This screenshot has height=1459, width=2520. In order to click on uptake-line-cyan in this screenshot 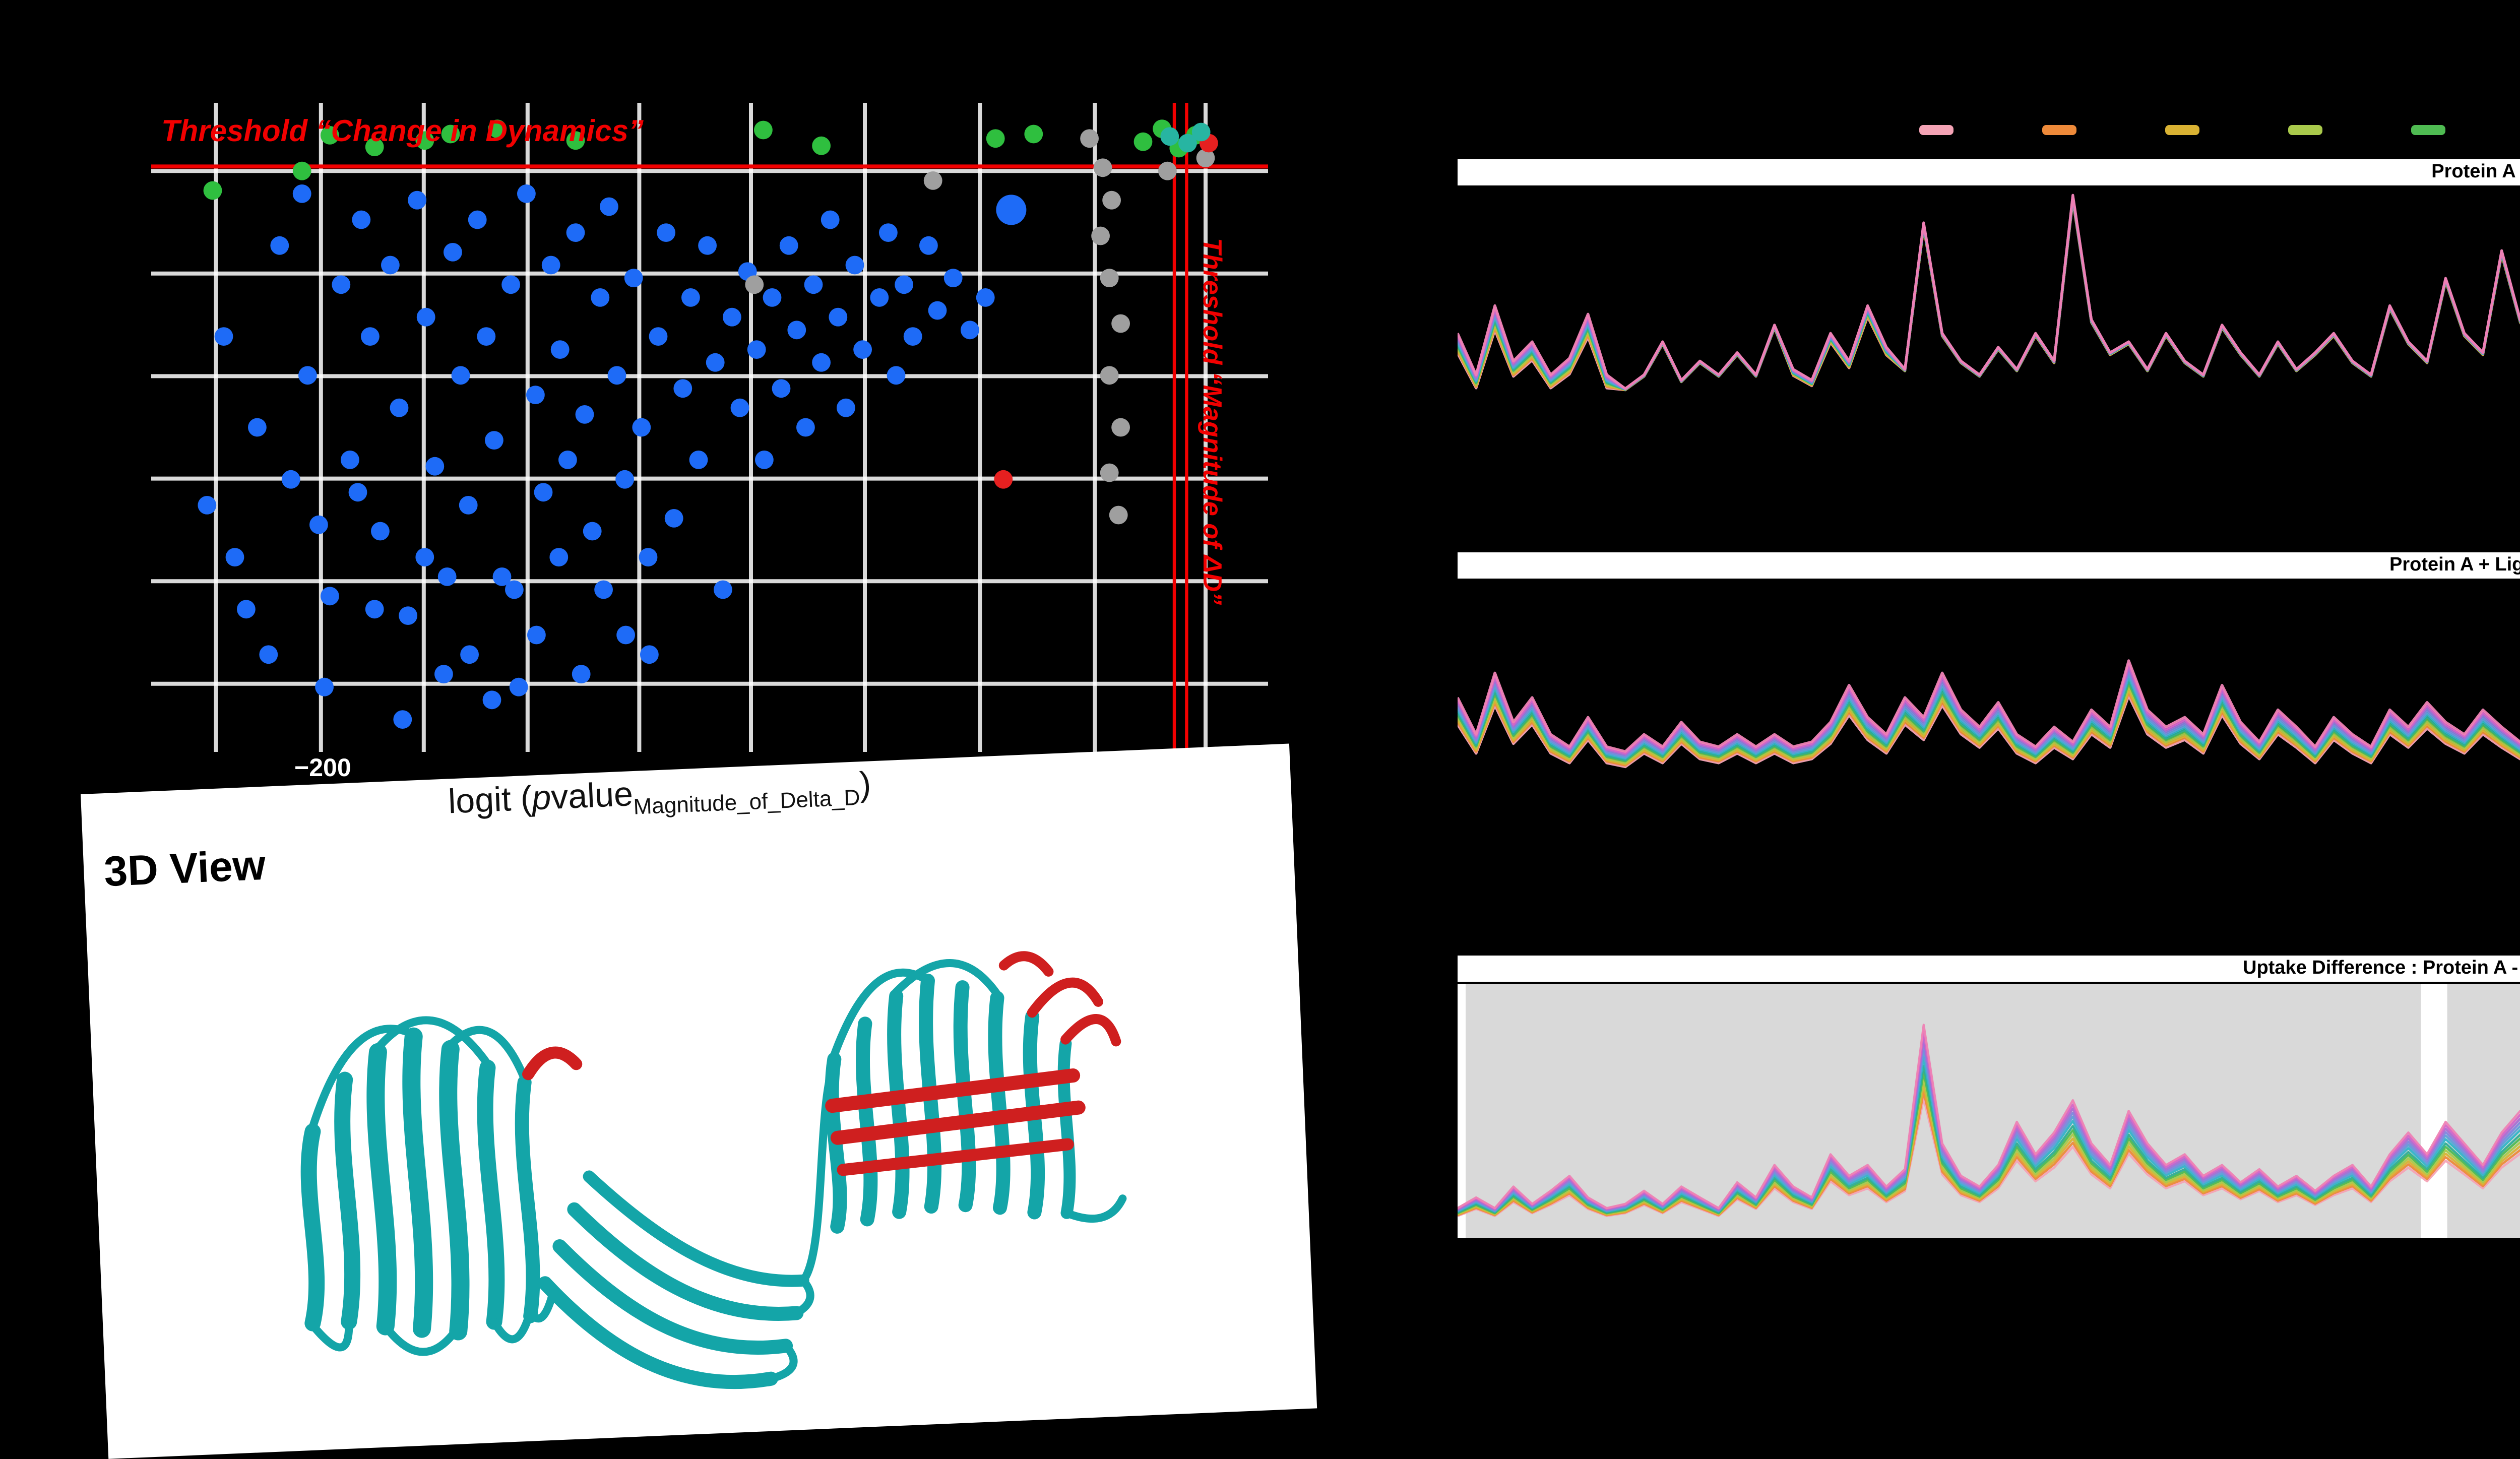, I will do `click(1989, 1134)`.